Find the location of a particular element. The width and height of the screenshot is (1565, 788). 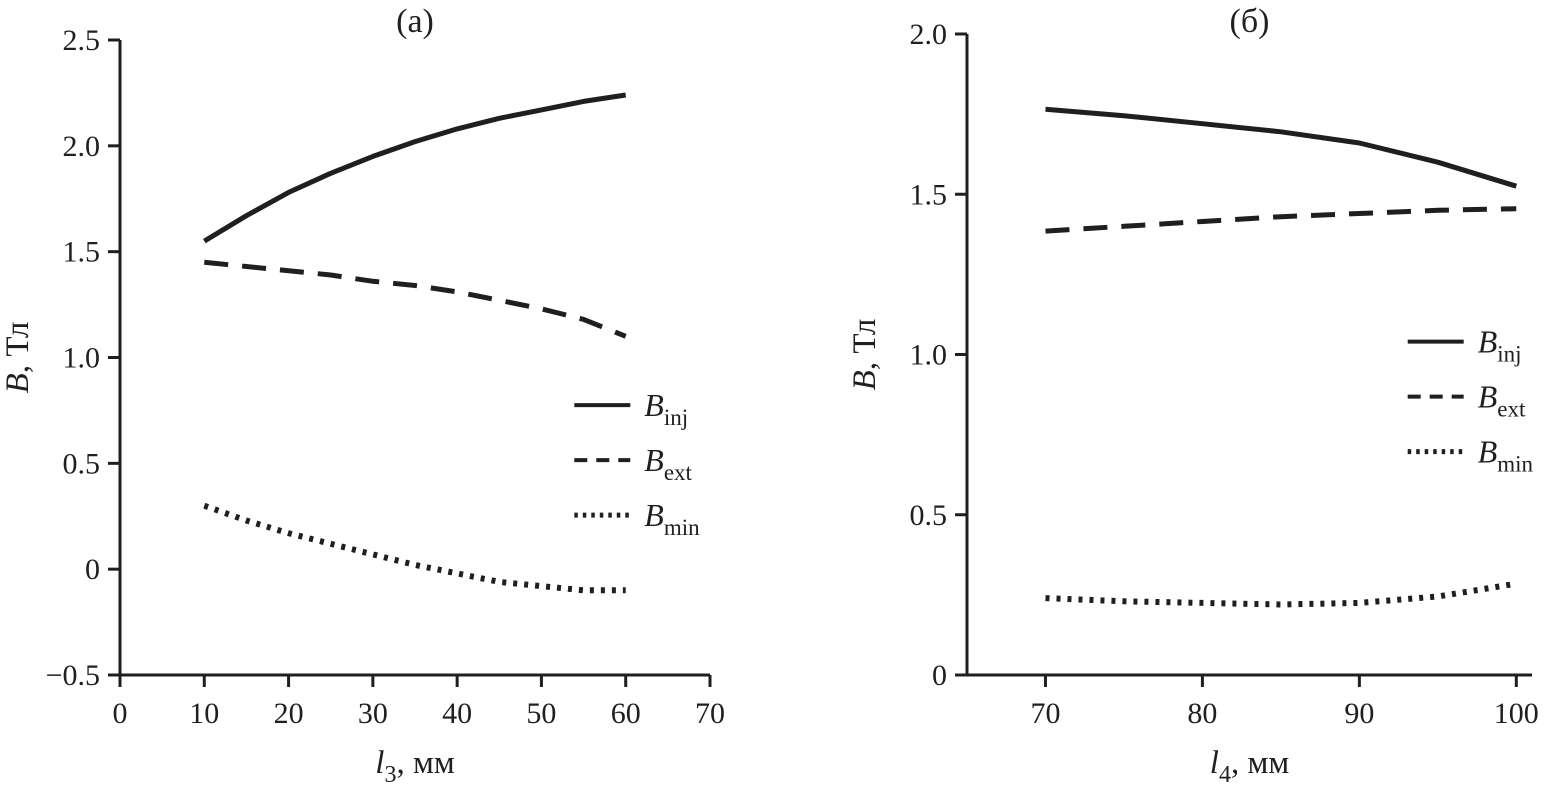

y-tick-label: −0.5 is located at coordinates (73, 675).